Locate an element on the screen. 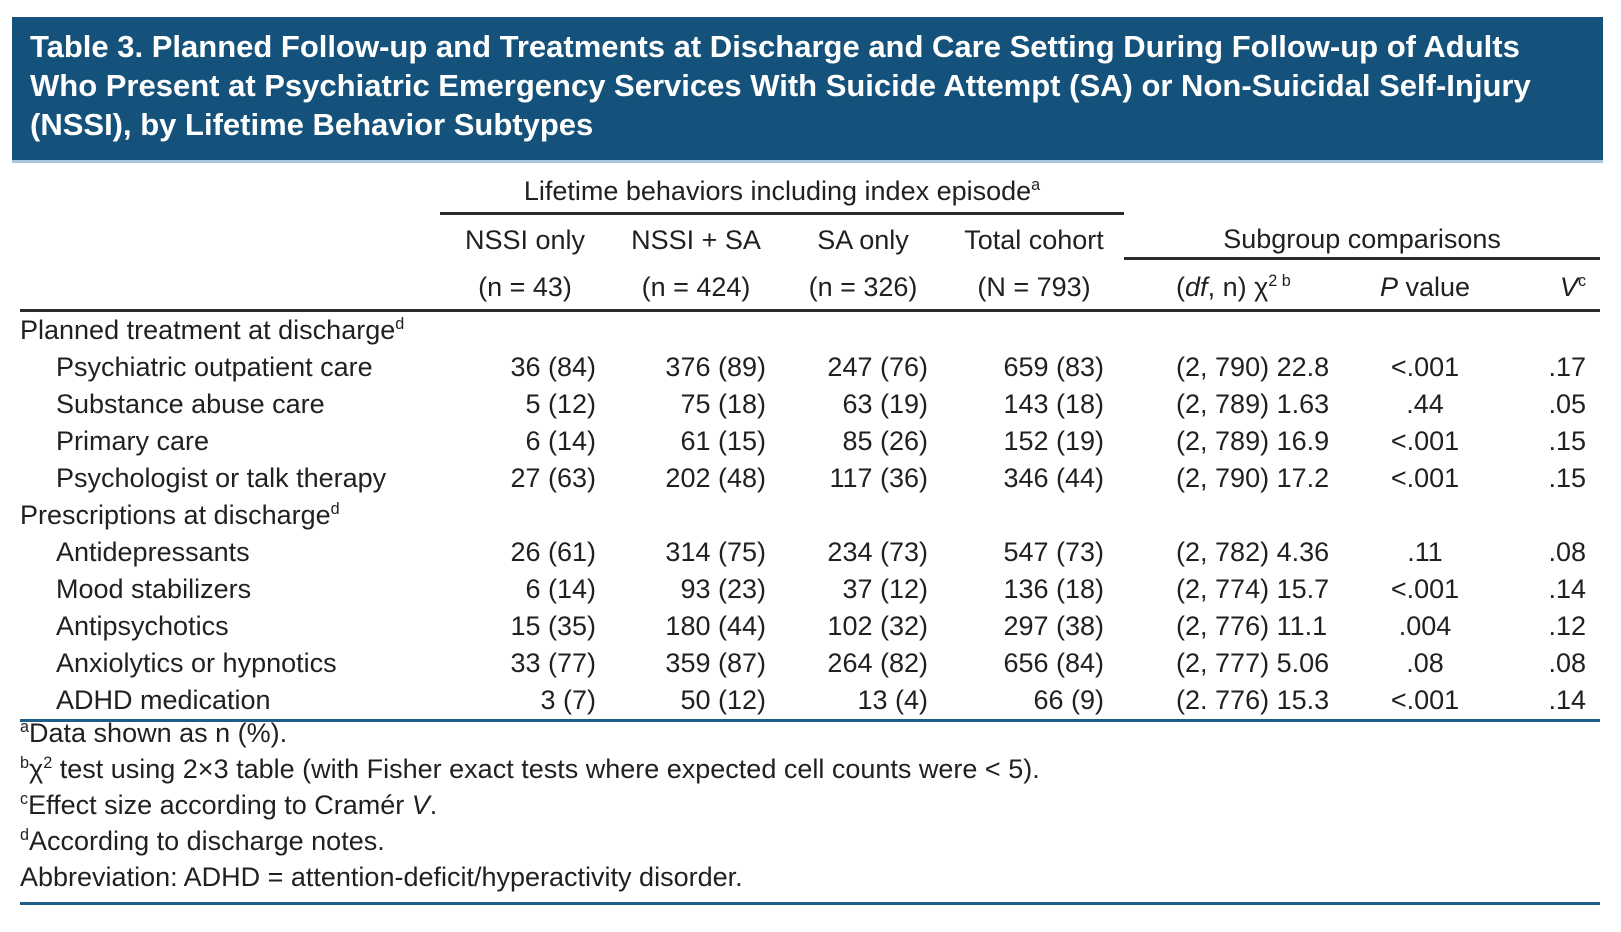 This screenshot has width=1621, height=932. table-cell: 117 (36) is located at coordinates (878, 477).